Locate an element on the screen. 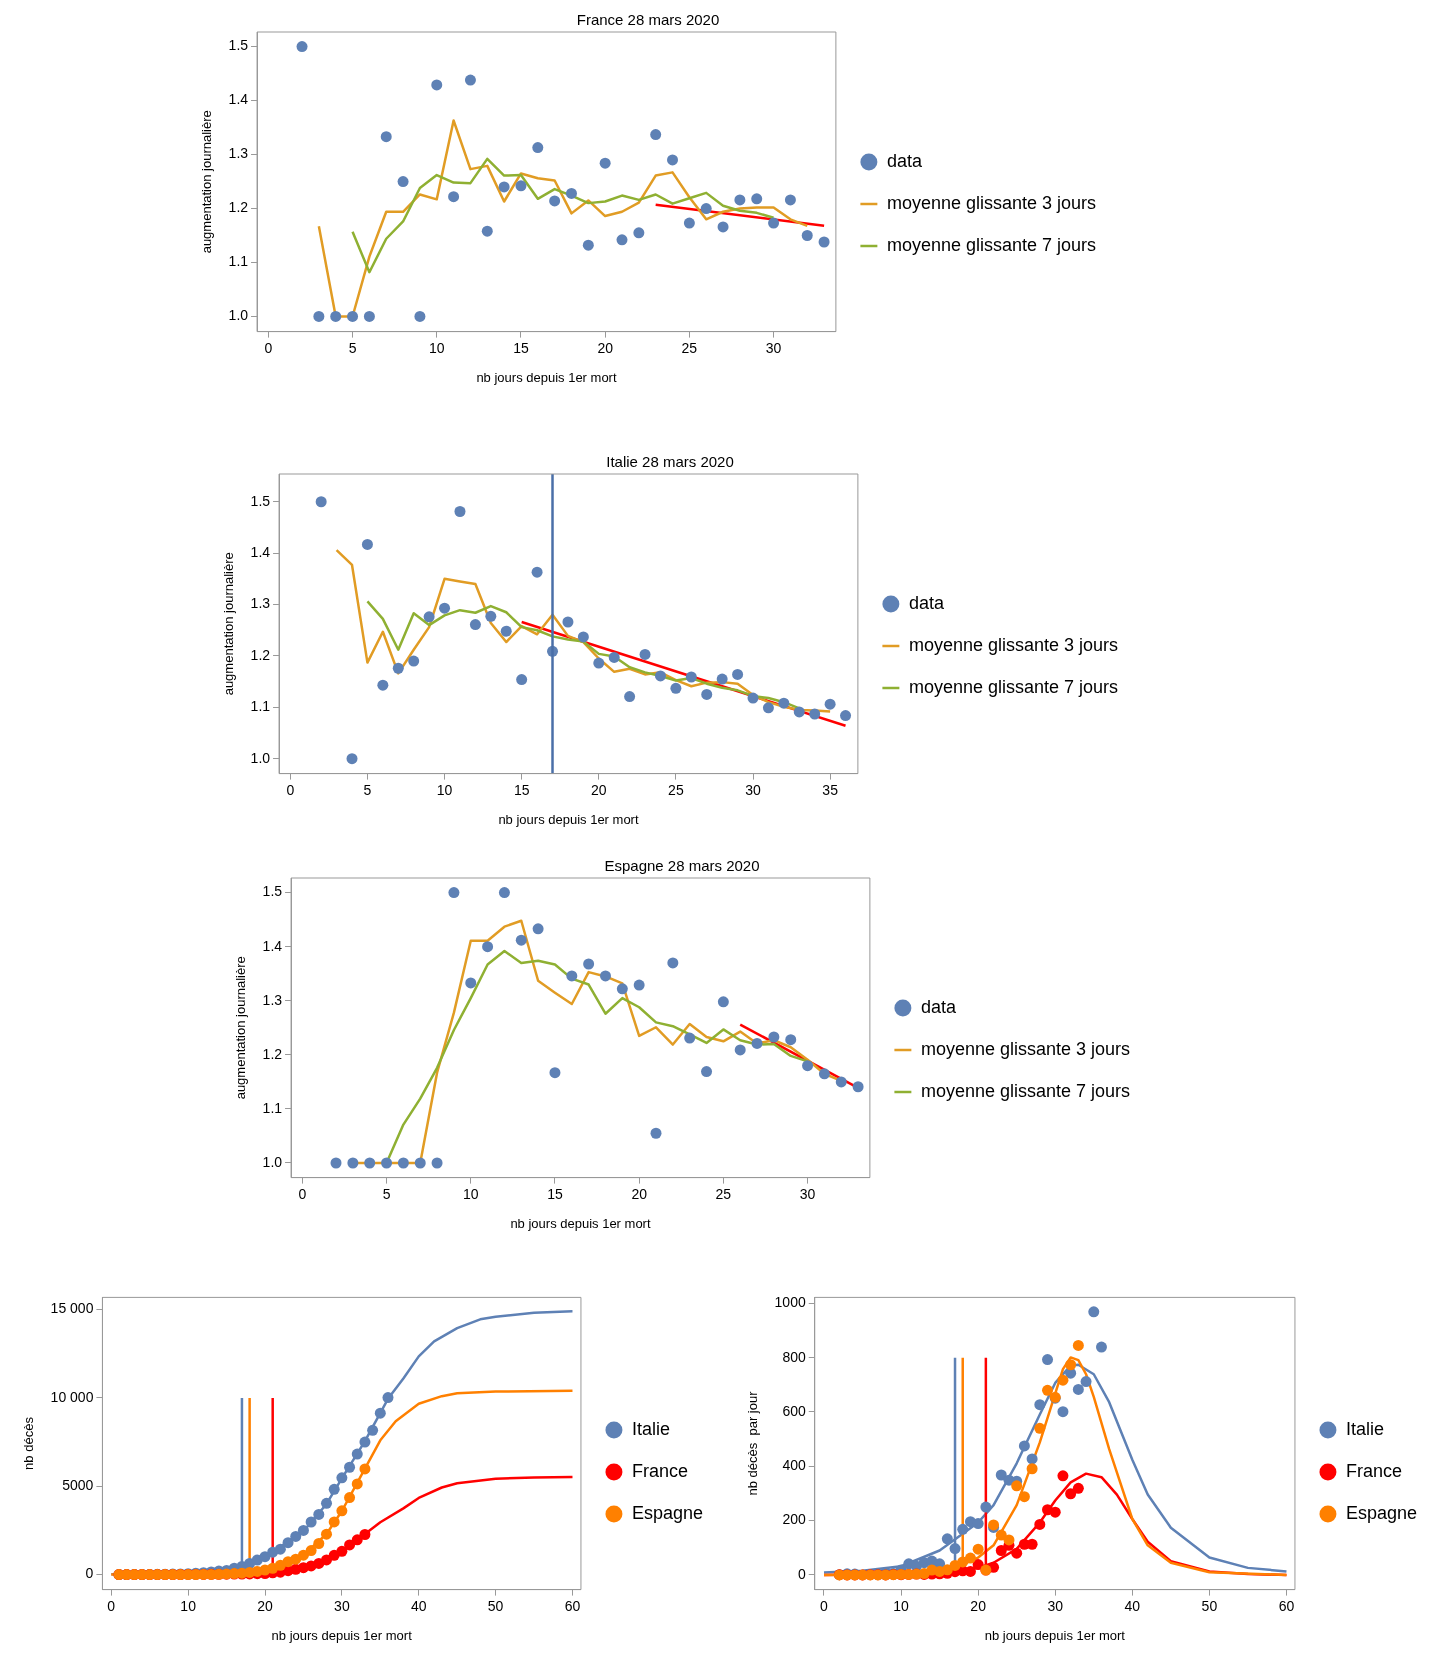 The width and height of the screenshot is (1445, 1676). x-tick-label: 35 is located at coordinates (830, 789).